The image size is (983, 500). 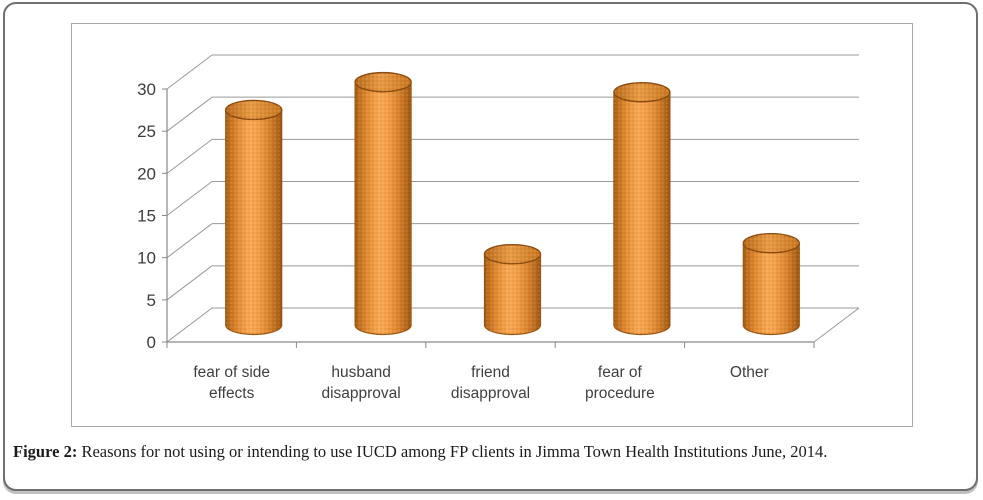 What do you see at coordinates (146, 173) in the screenshot?
I see `y-tick-label: 20` at bounding box center [146, 173].